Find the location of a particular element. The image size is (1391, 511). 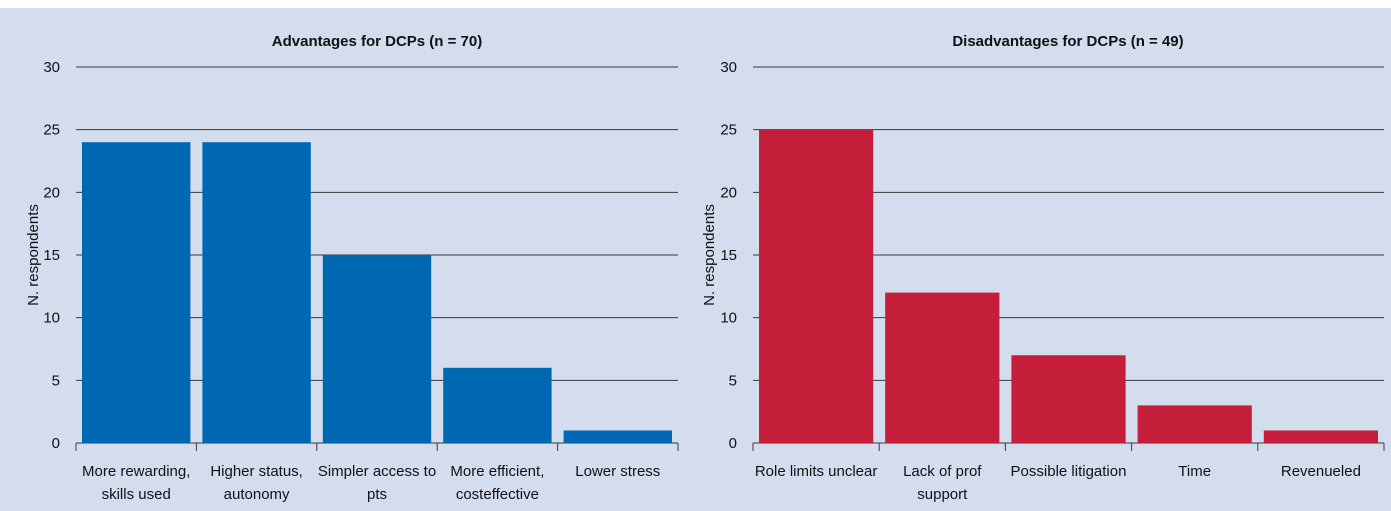

advantages-y-tick-label: 30 is located at coordinates (51, 67).